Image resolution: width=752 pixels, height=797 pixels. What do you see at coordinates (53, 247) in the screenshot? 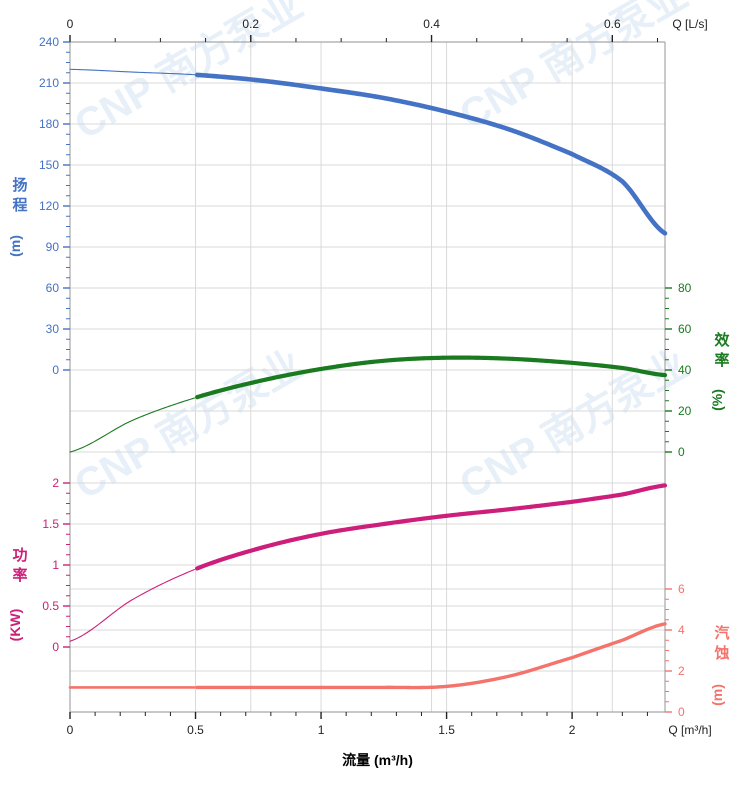
I see `tick-label-head: 90` at bounding box center [53, 247].